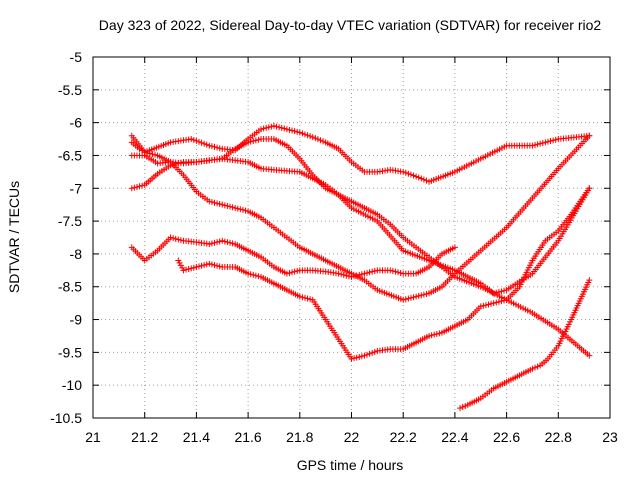 The height and width of the screenshot is (480, 640). What do you see at coordinates (454, 437) in the screenshot?
I see `x-tick-label: 22.4` at bounding box center [454, 437].